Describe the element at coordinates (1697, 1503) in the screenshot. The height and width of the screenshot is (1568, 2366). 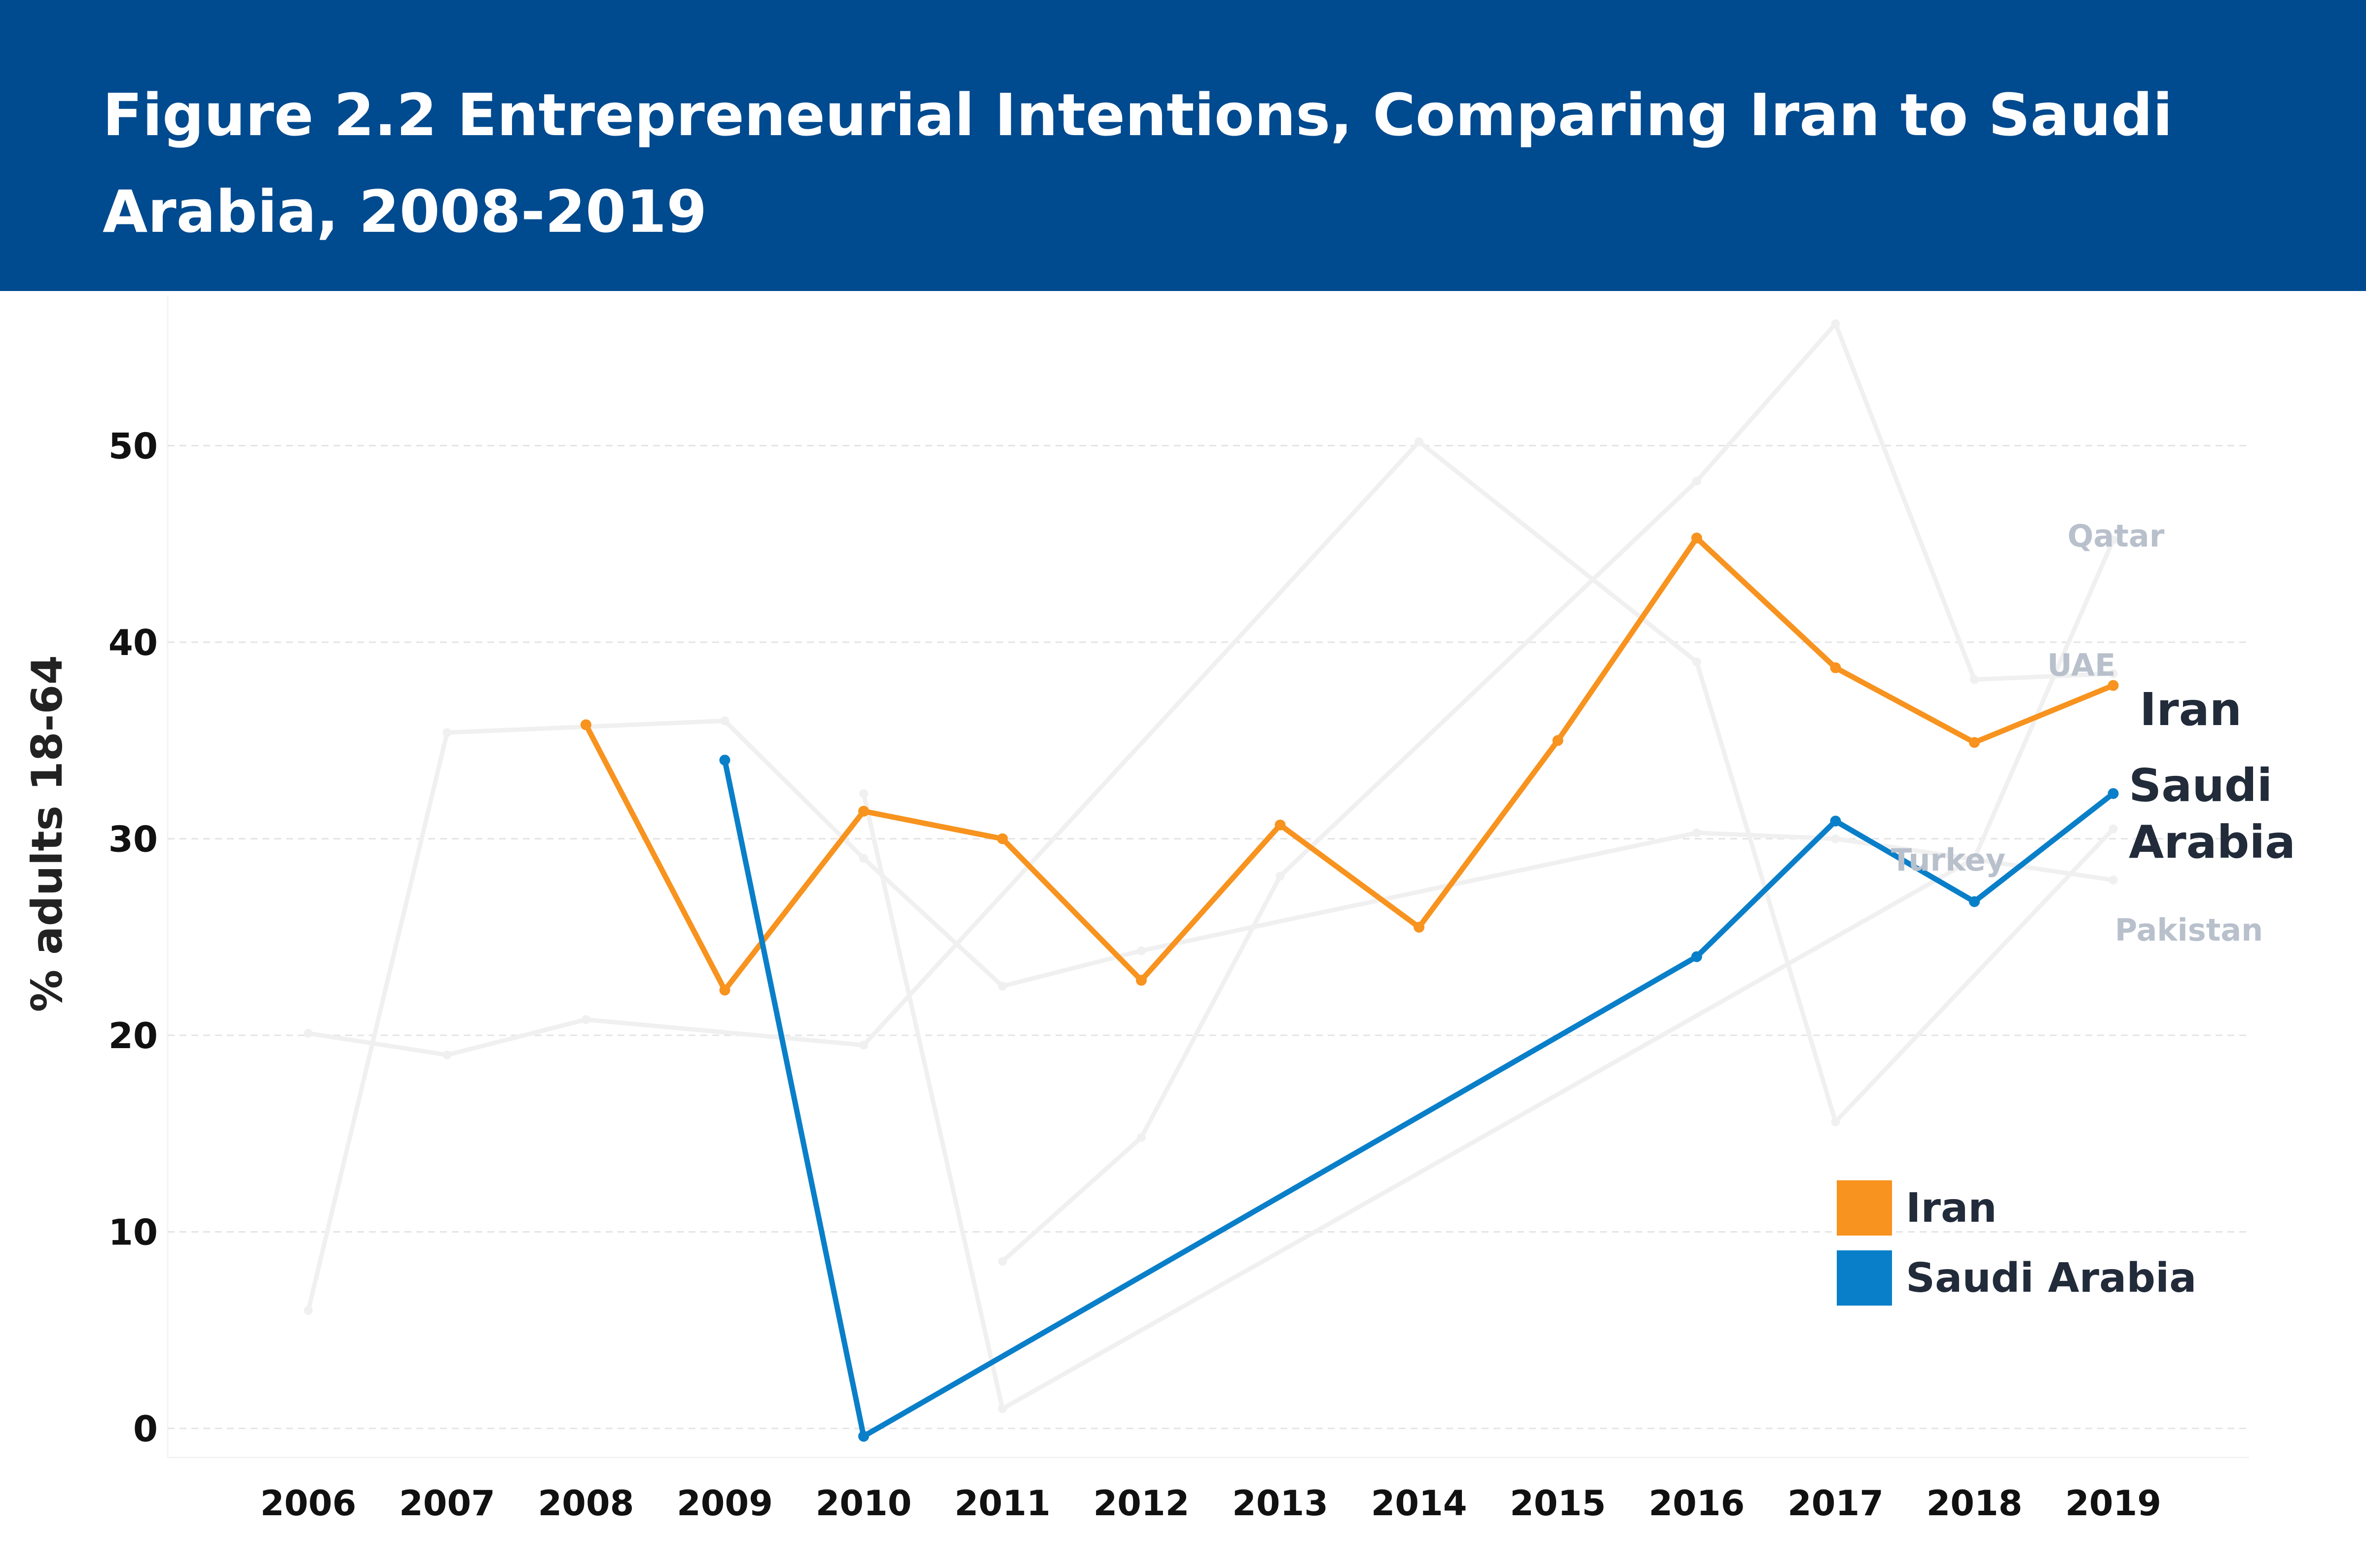
I see `x-tick-label-2016: 2016` at that location.